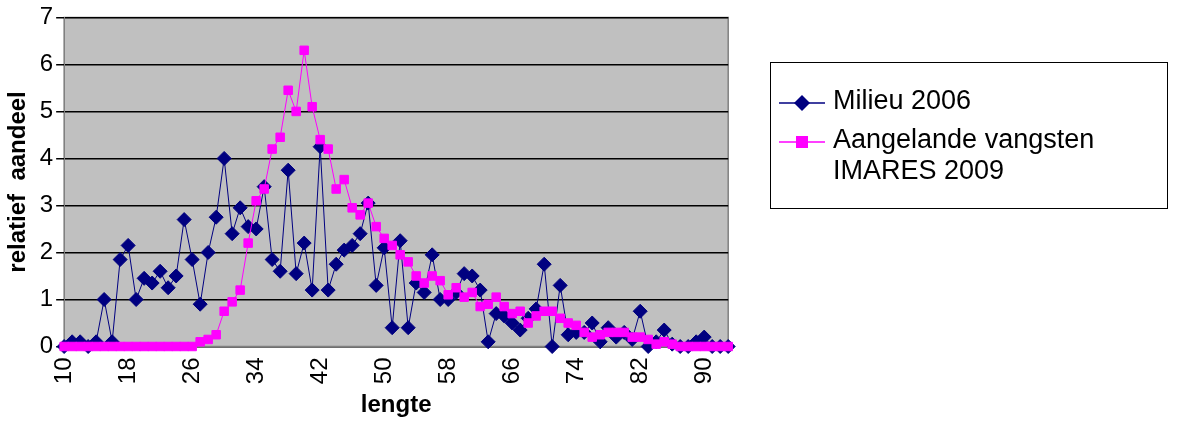 This screenshot has width=1182, height=424. Describe the element at coordinates (318, 371) in the screenshot. I see `x-tick-label: 42` at that location.